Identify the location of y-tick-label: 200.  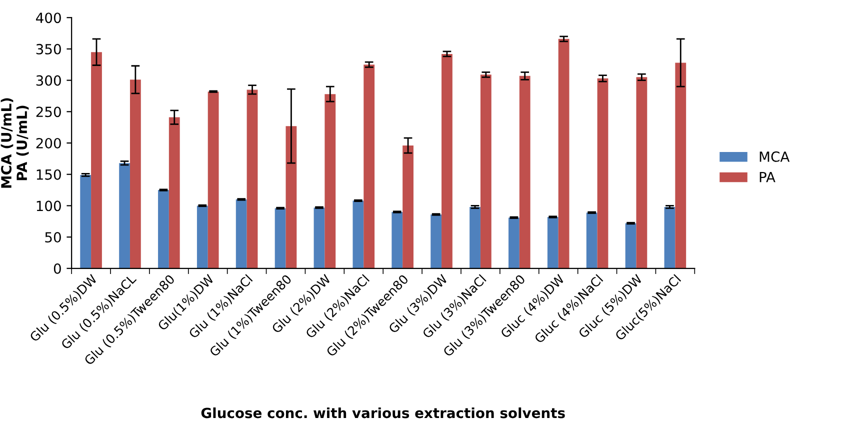
(48, 143).